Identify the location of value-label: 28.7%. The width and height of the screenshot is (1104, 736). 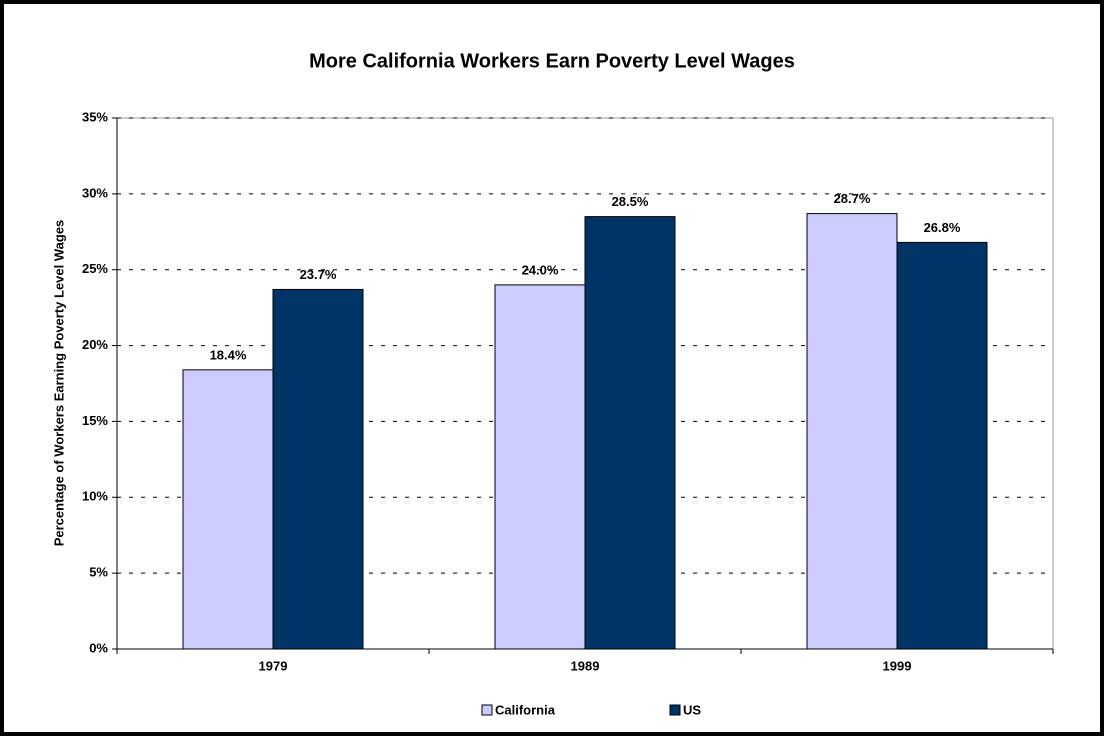
(852, 198).